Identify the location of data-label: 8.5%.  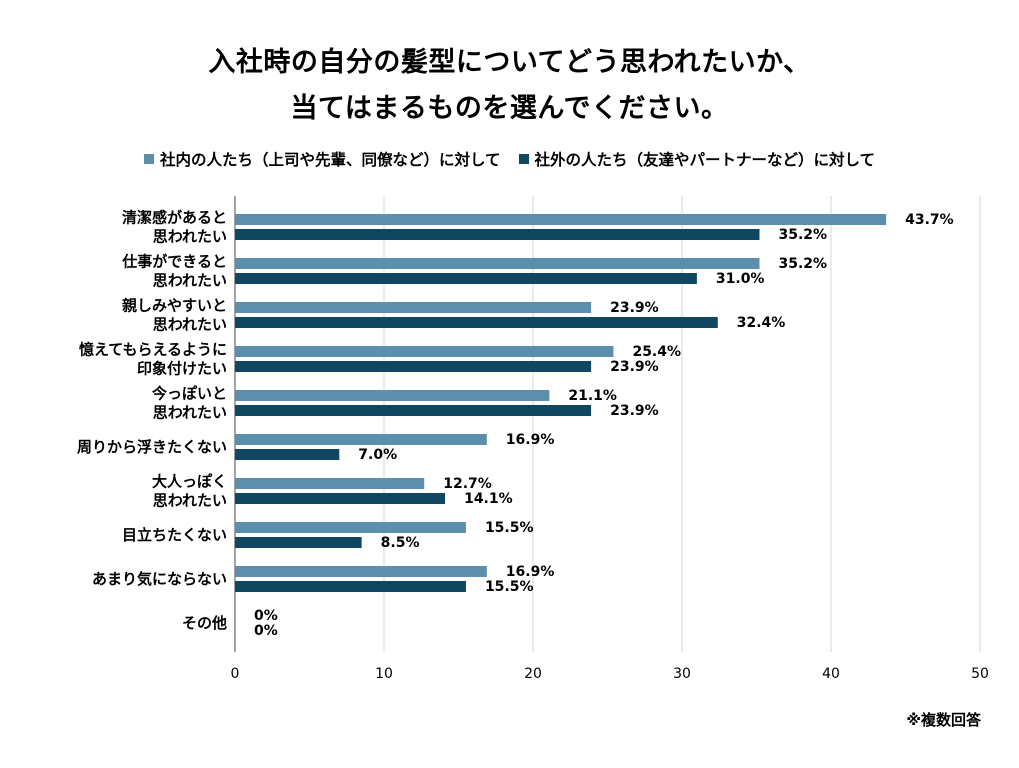
(400, 543).